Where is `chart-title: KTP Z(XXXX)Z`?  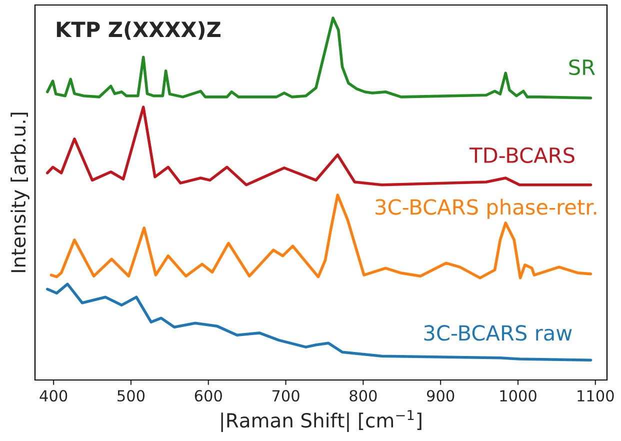
chart-title: KTP Z(XXXX)Z is located at coordinates (138, 30).